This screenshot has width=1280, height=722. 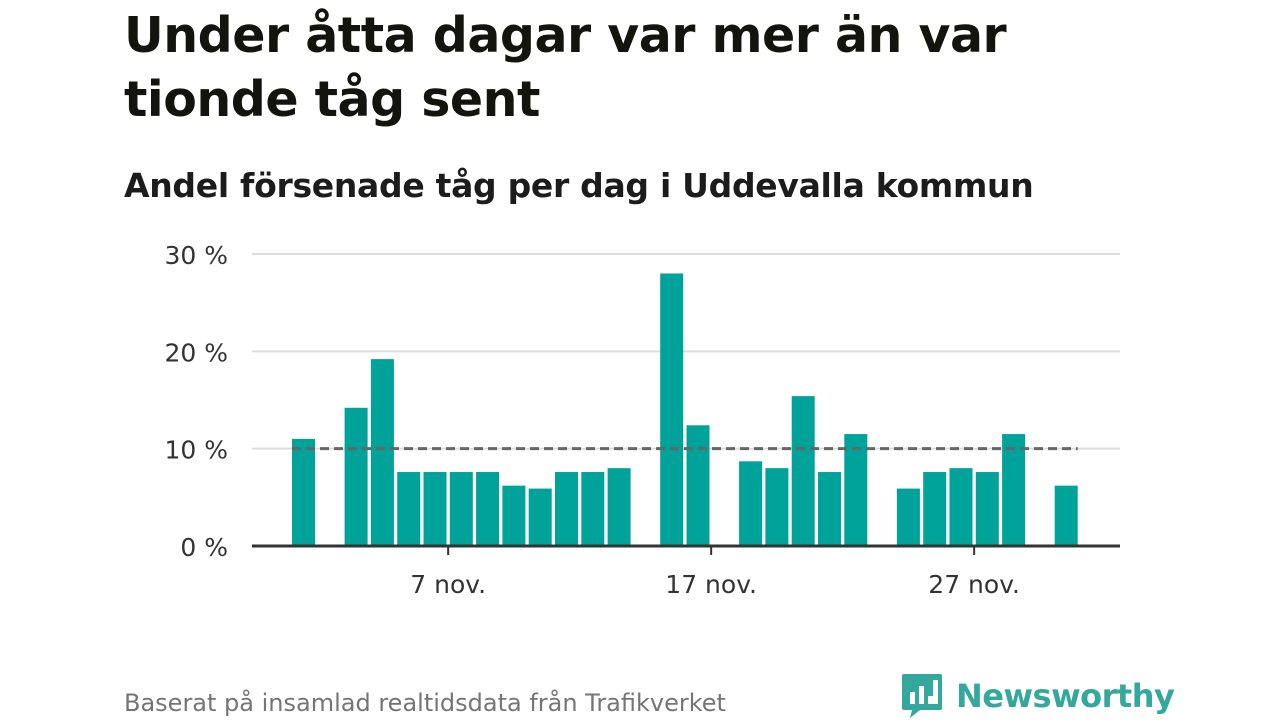 What do you see at coordinates (922, 696) in the screenshot?
I see `newsworthy-logo-icon` at bounding box center [922, 696].